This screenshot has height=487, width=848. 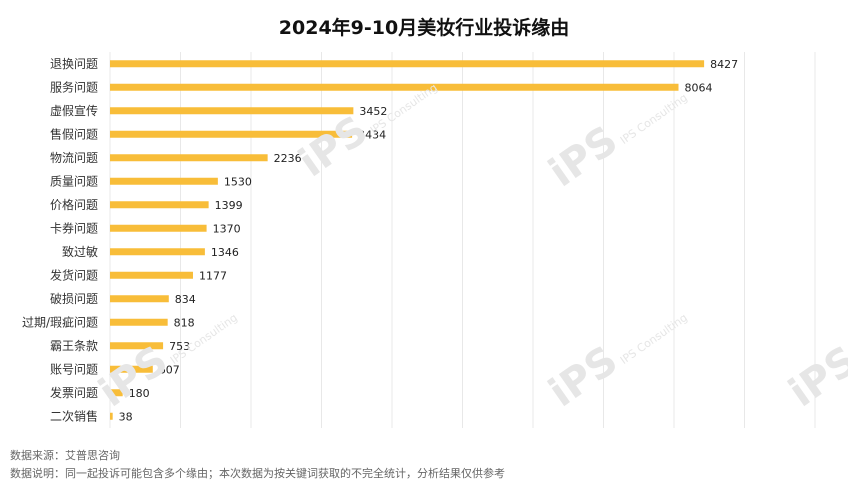 I want to click on category-label: 二次销售, so click(x=74, y=415).